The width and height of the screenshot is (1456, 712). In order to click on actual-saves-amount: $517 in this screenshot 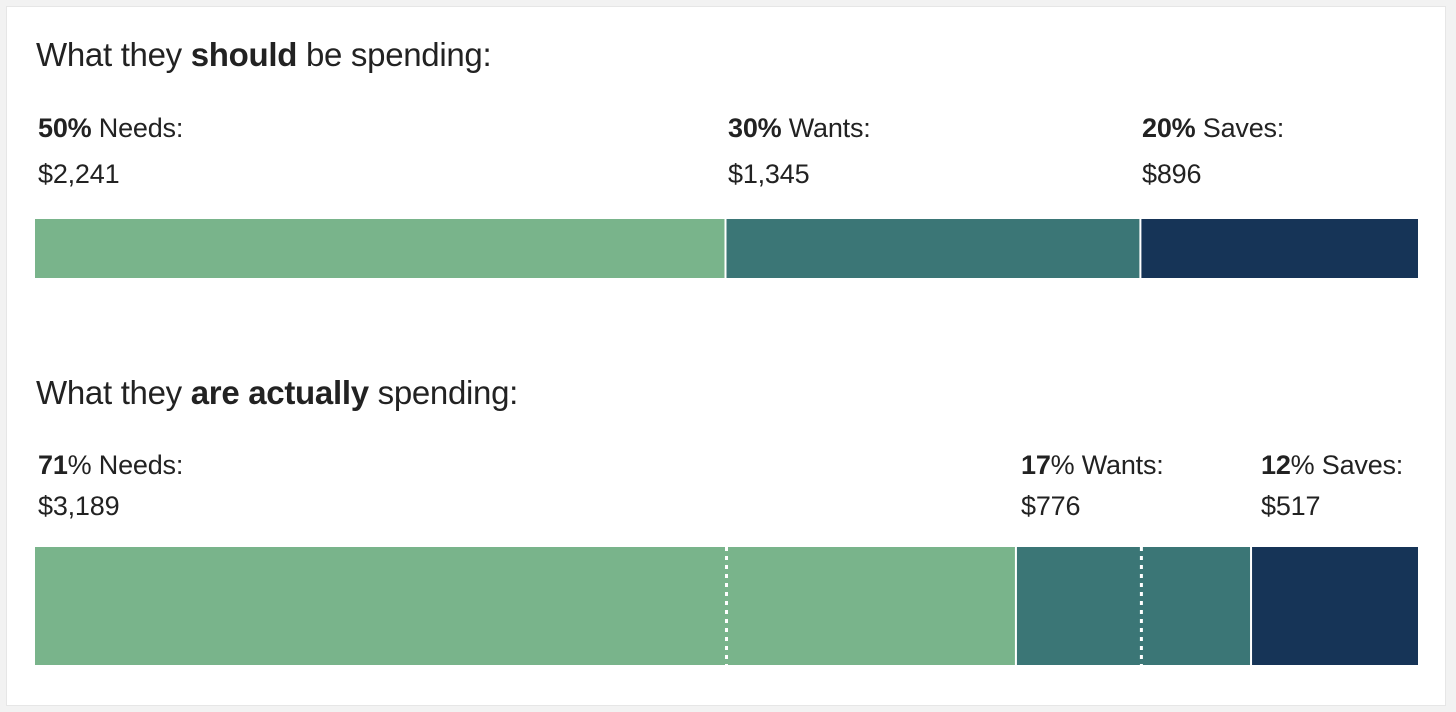, I will do `click(1291, 506)`.